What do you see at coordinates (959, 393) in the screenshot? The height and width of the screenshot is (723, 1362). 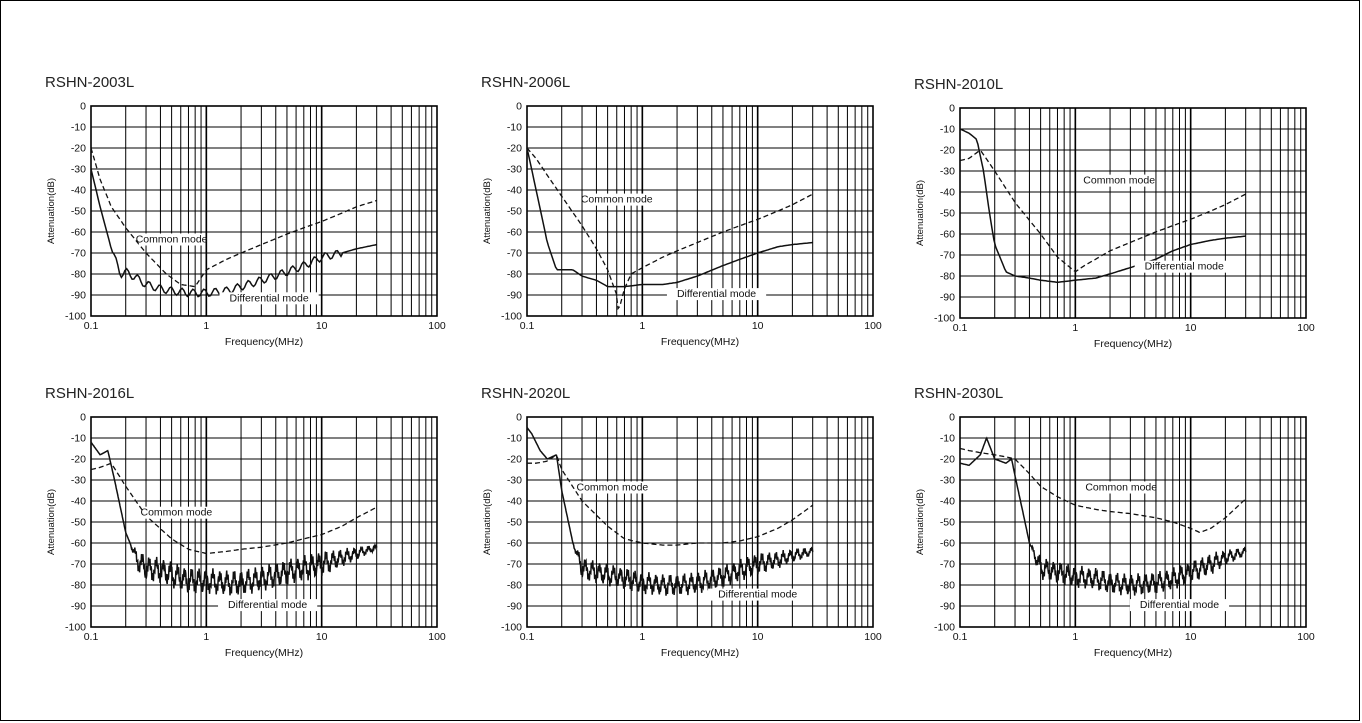 I see `chart-title: RSHN-2030L` at bounding box center [959, 393].